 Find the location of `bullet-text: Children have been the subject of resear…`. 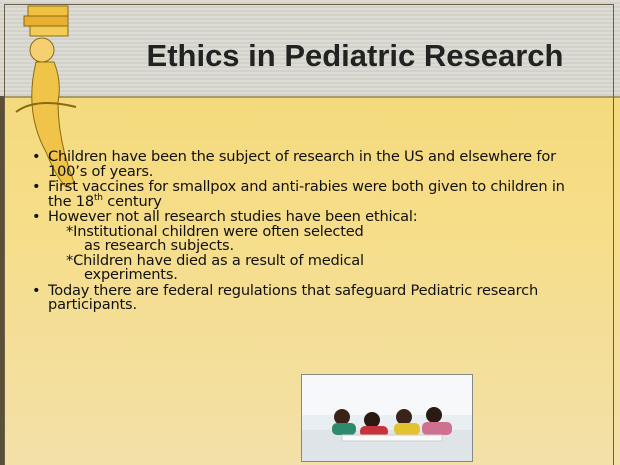

bullet-text: Children have been the subject of resear… is located at coordinates (302, 164).